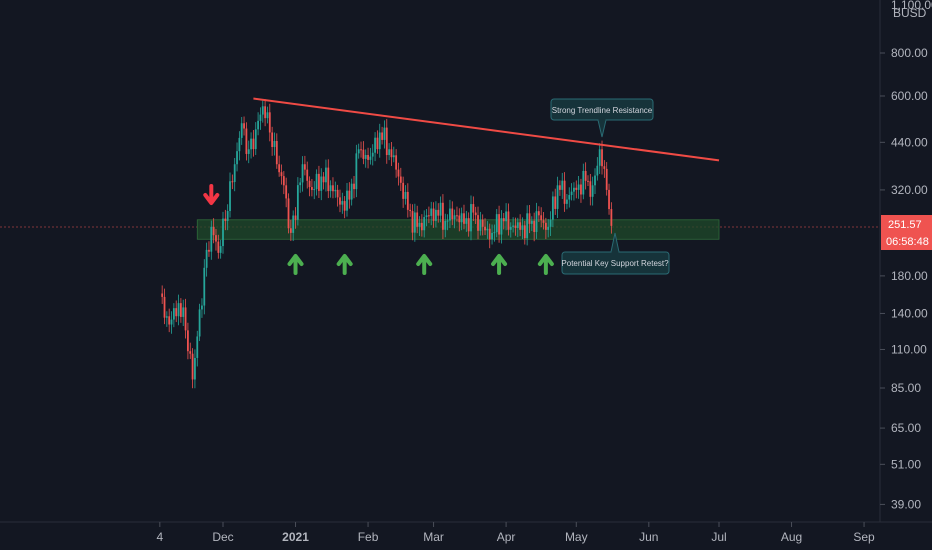 The height and width of the screenshot is (550, 932). I want to click on x-tick-label: Dec, so click(222, 537).